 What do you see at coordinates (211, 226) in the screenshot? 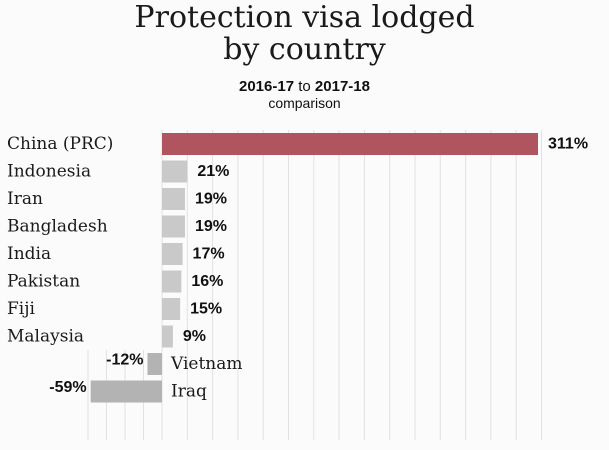
I see `value-label-bangladesh: 19%` at bounding box center [211, 226].